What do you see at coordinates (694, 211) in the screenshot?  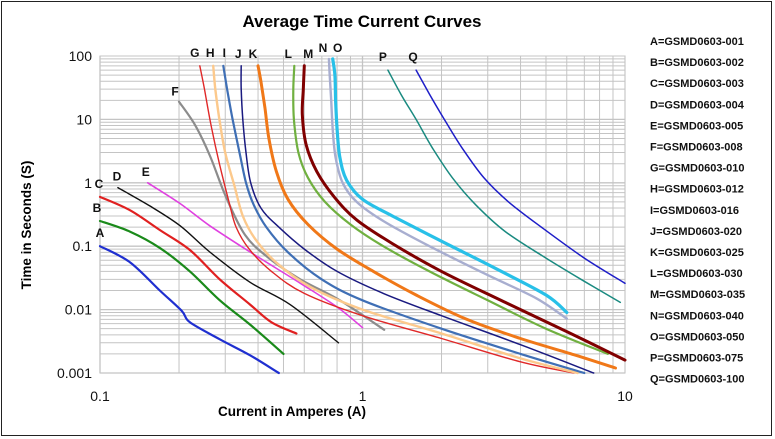 I see `legend-item-i: I=GSMD0603-016` at bounding box center [694, 211].